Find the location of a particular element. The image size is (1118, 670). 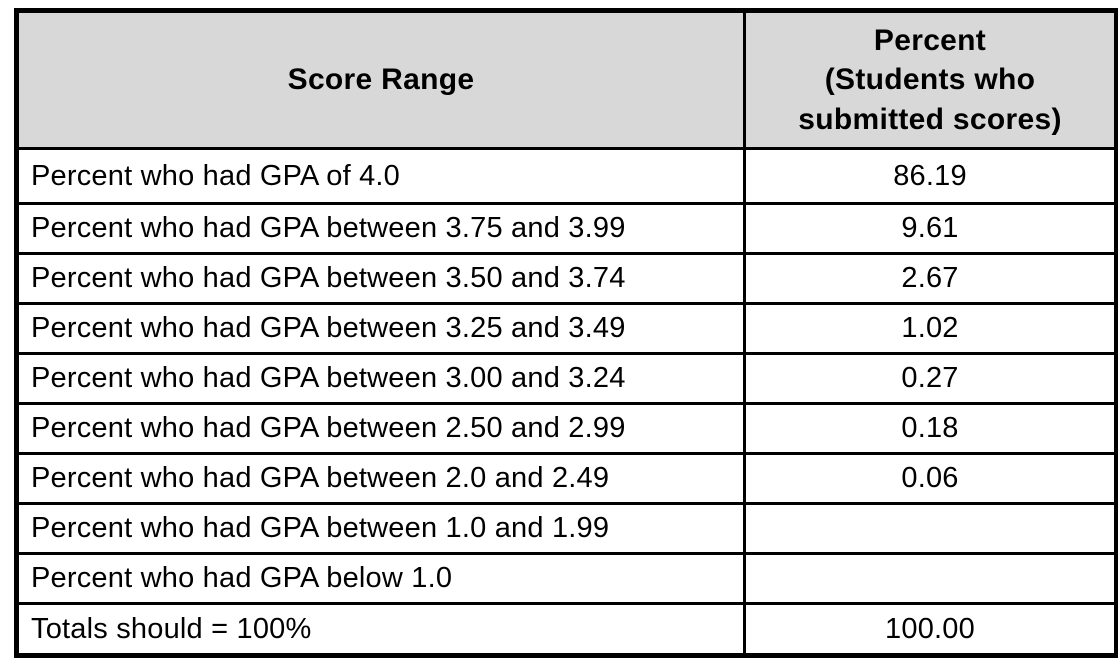

score-range-header-label: Score Range is located at coordinates (381, 80).